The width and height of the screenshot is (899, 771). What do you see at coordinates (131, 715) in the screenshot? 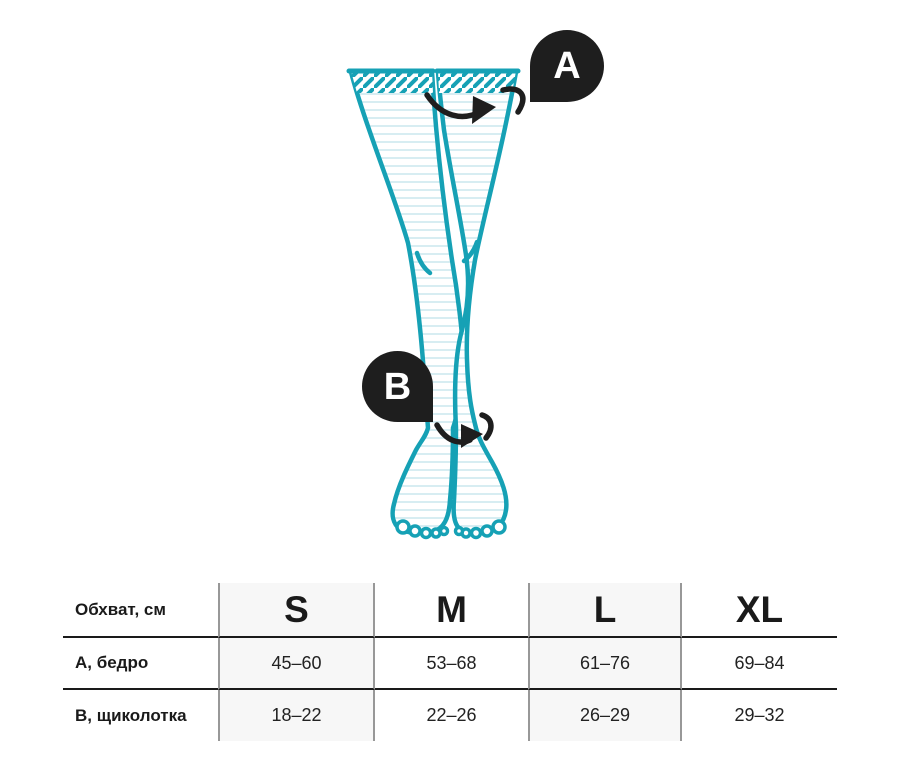
I see `row-b-label: В, щиколотка` at bounding box center [131, 715].